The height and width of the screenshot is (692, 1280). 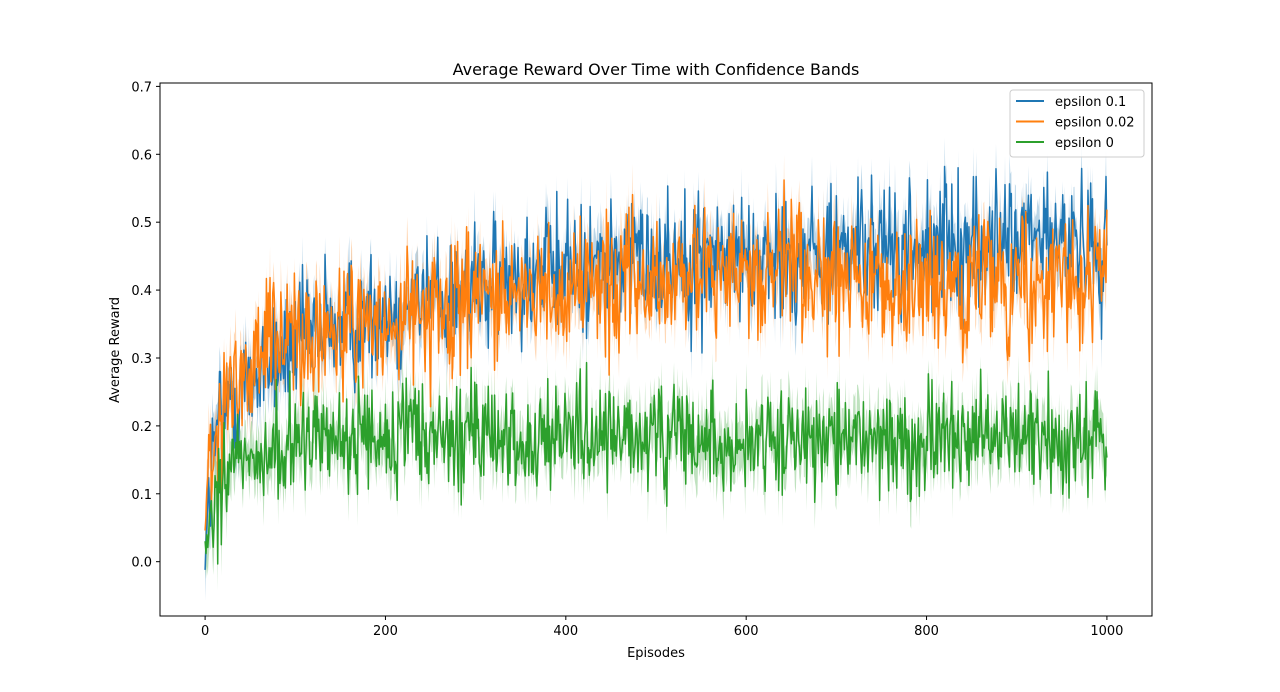 I want to click on y-tick-label: 0.5, so click(x=141, y=223).